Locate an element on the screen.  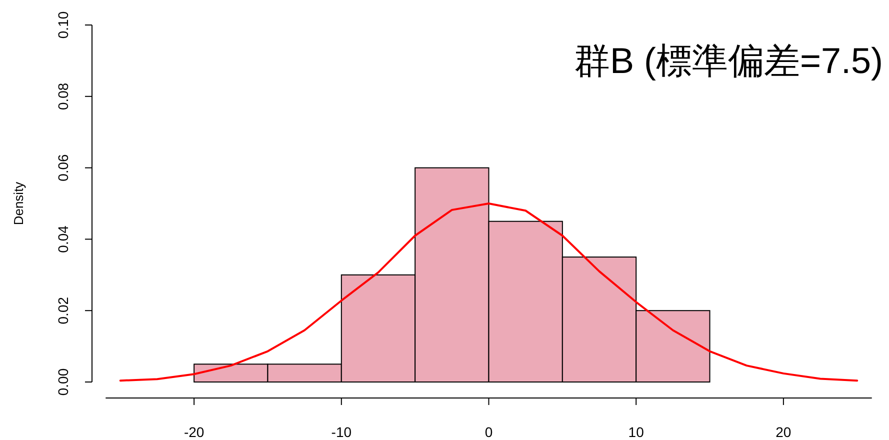
x-tick-label: 20 is located at coordinates (784, 432).